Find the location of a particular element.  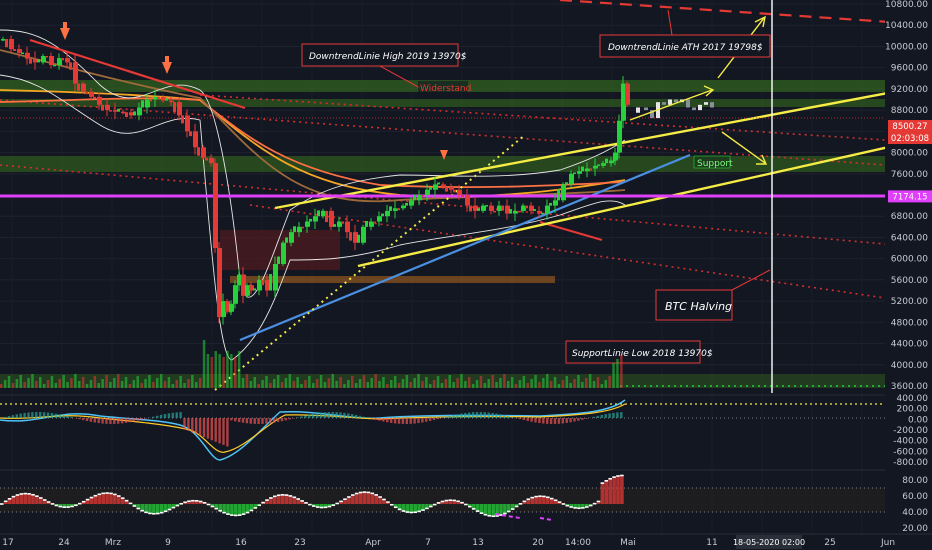

price-tag-label: 02:03:08 is located at coordinates (910, 139).